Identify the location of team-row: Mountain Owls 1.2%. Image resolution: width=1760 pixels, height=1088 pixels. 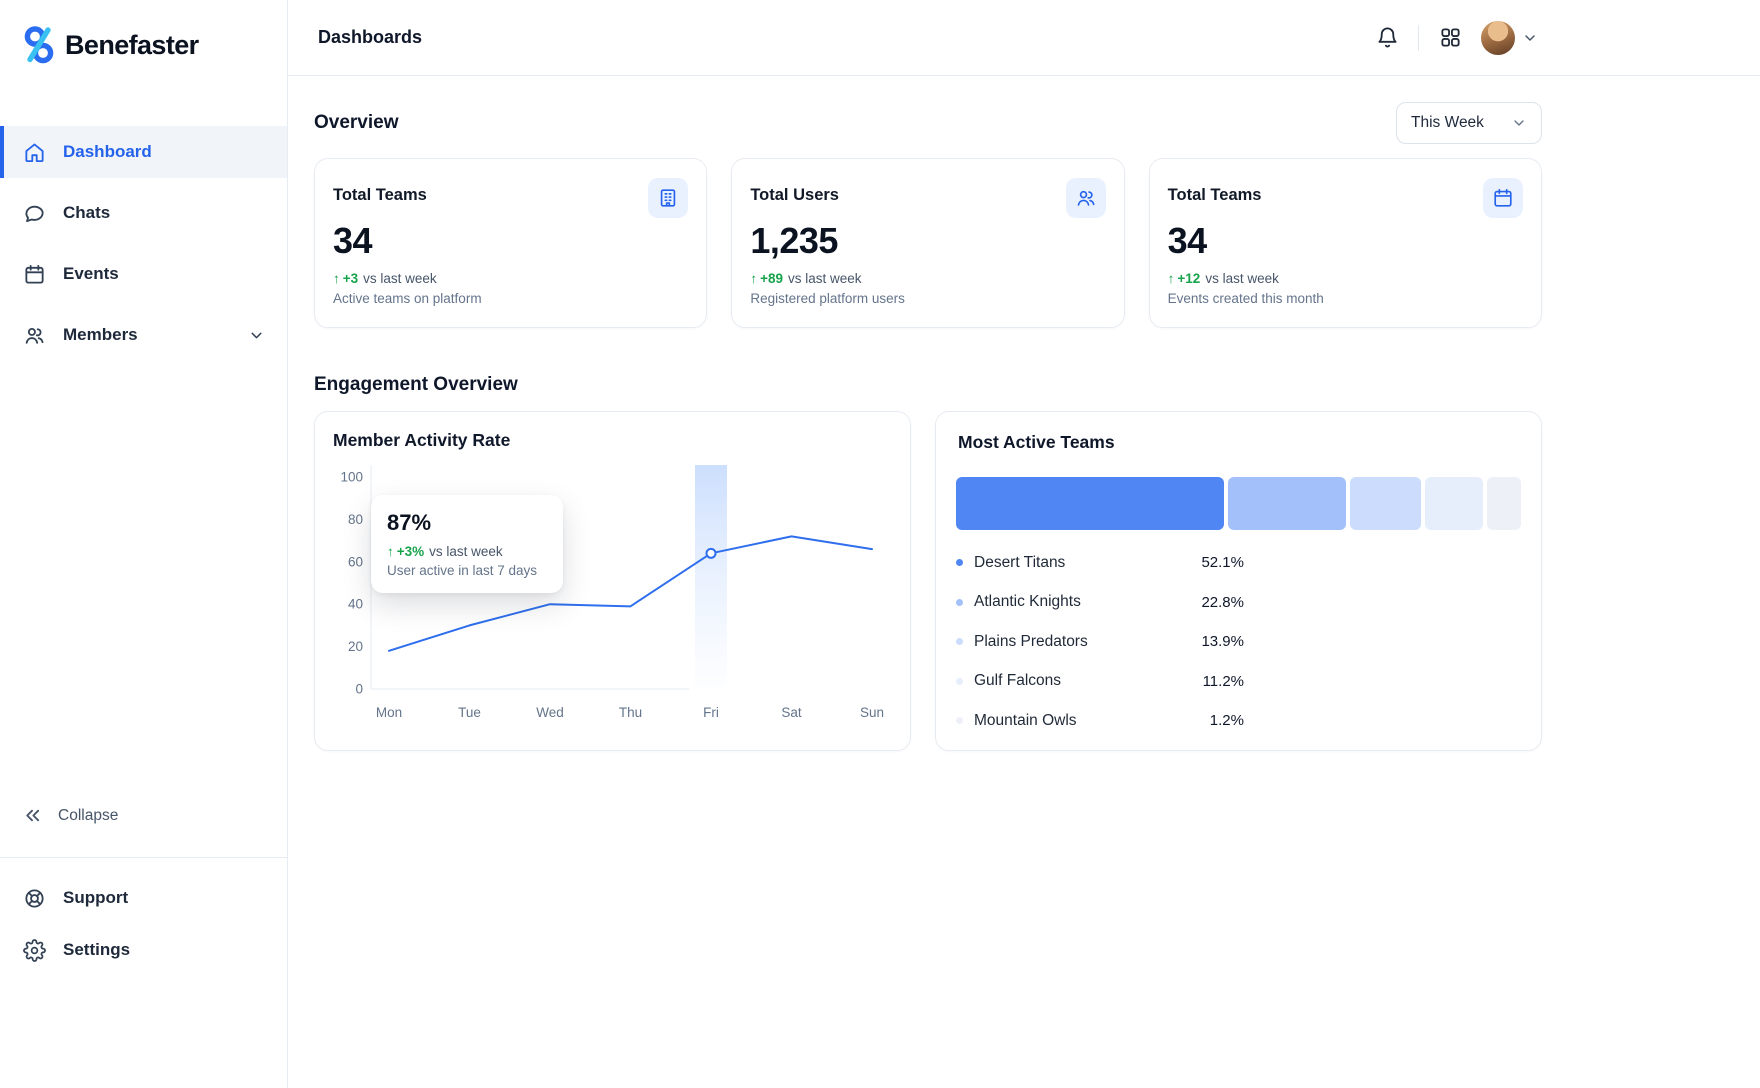
(1100, 721).